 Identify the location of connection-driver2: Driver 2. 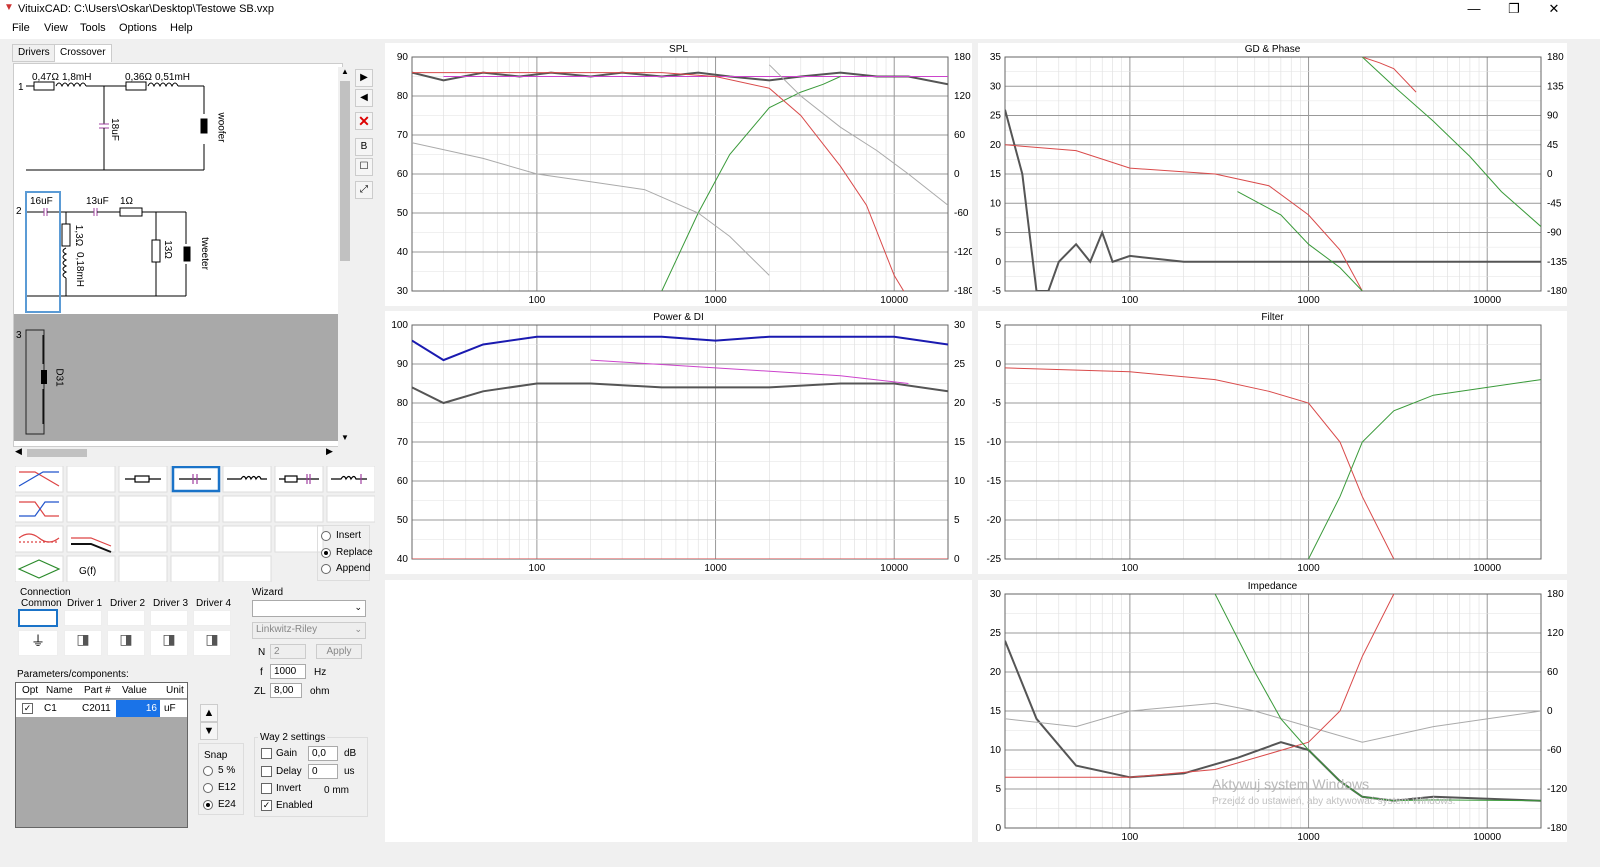
(128, 603).